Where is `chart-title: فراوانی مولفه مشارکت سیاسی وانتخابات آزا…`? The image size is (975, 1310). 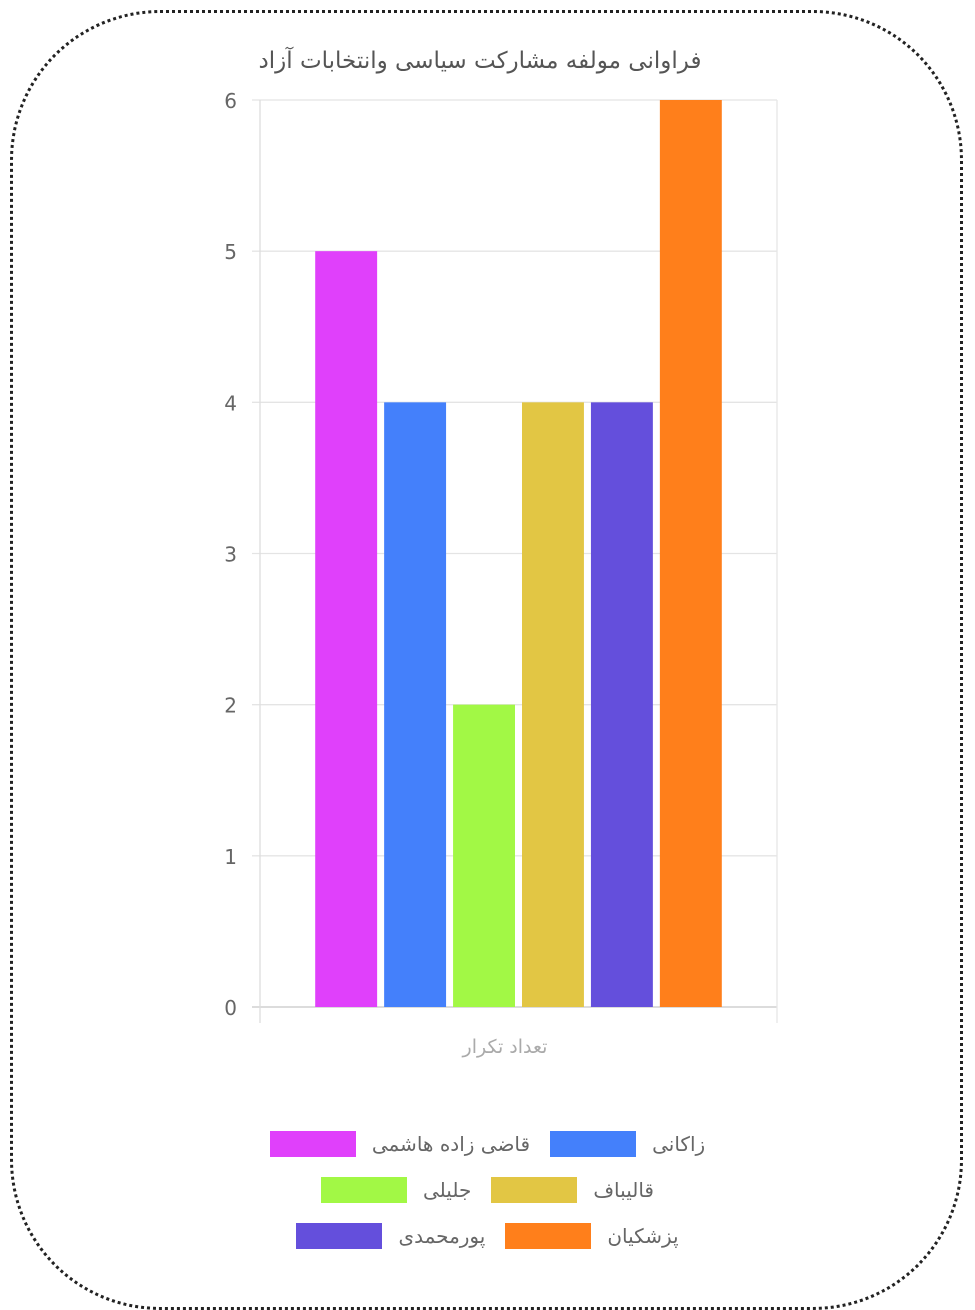
chart-title: فراوانی مولفه مشارکت سیاسی وانتخابات آزا… is located at coordinates (480, 60).